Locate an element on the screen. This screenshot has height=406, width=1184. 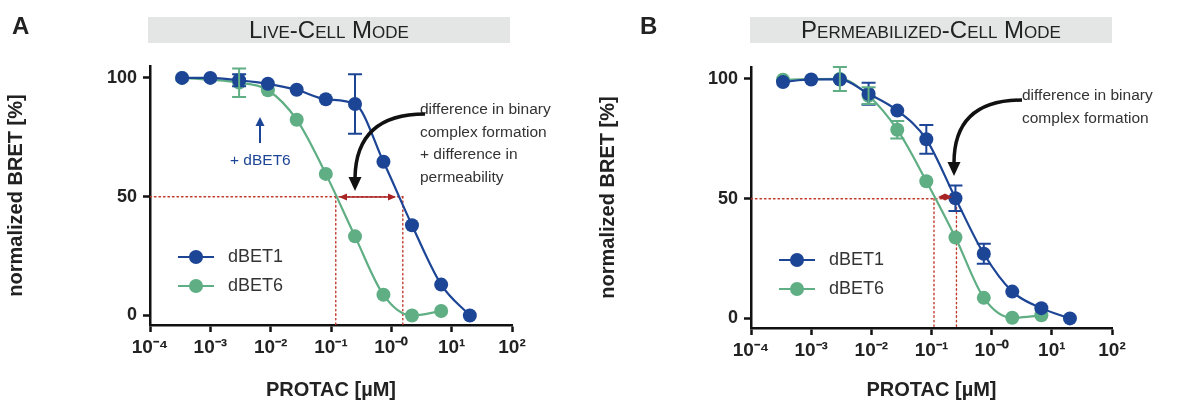
annotation: difference in binary complex formation + difference in permeability is located at coordinates (485, 143).